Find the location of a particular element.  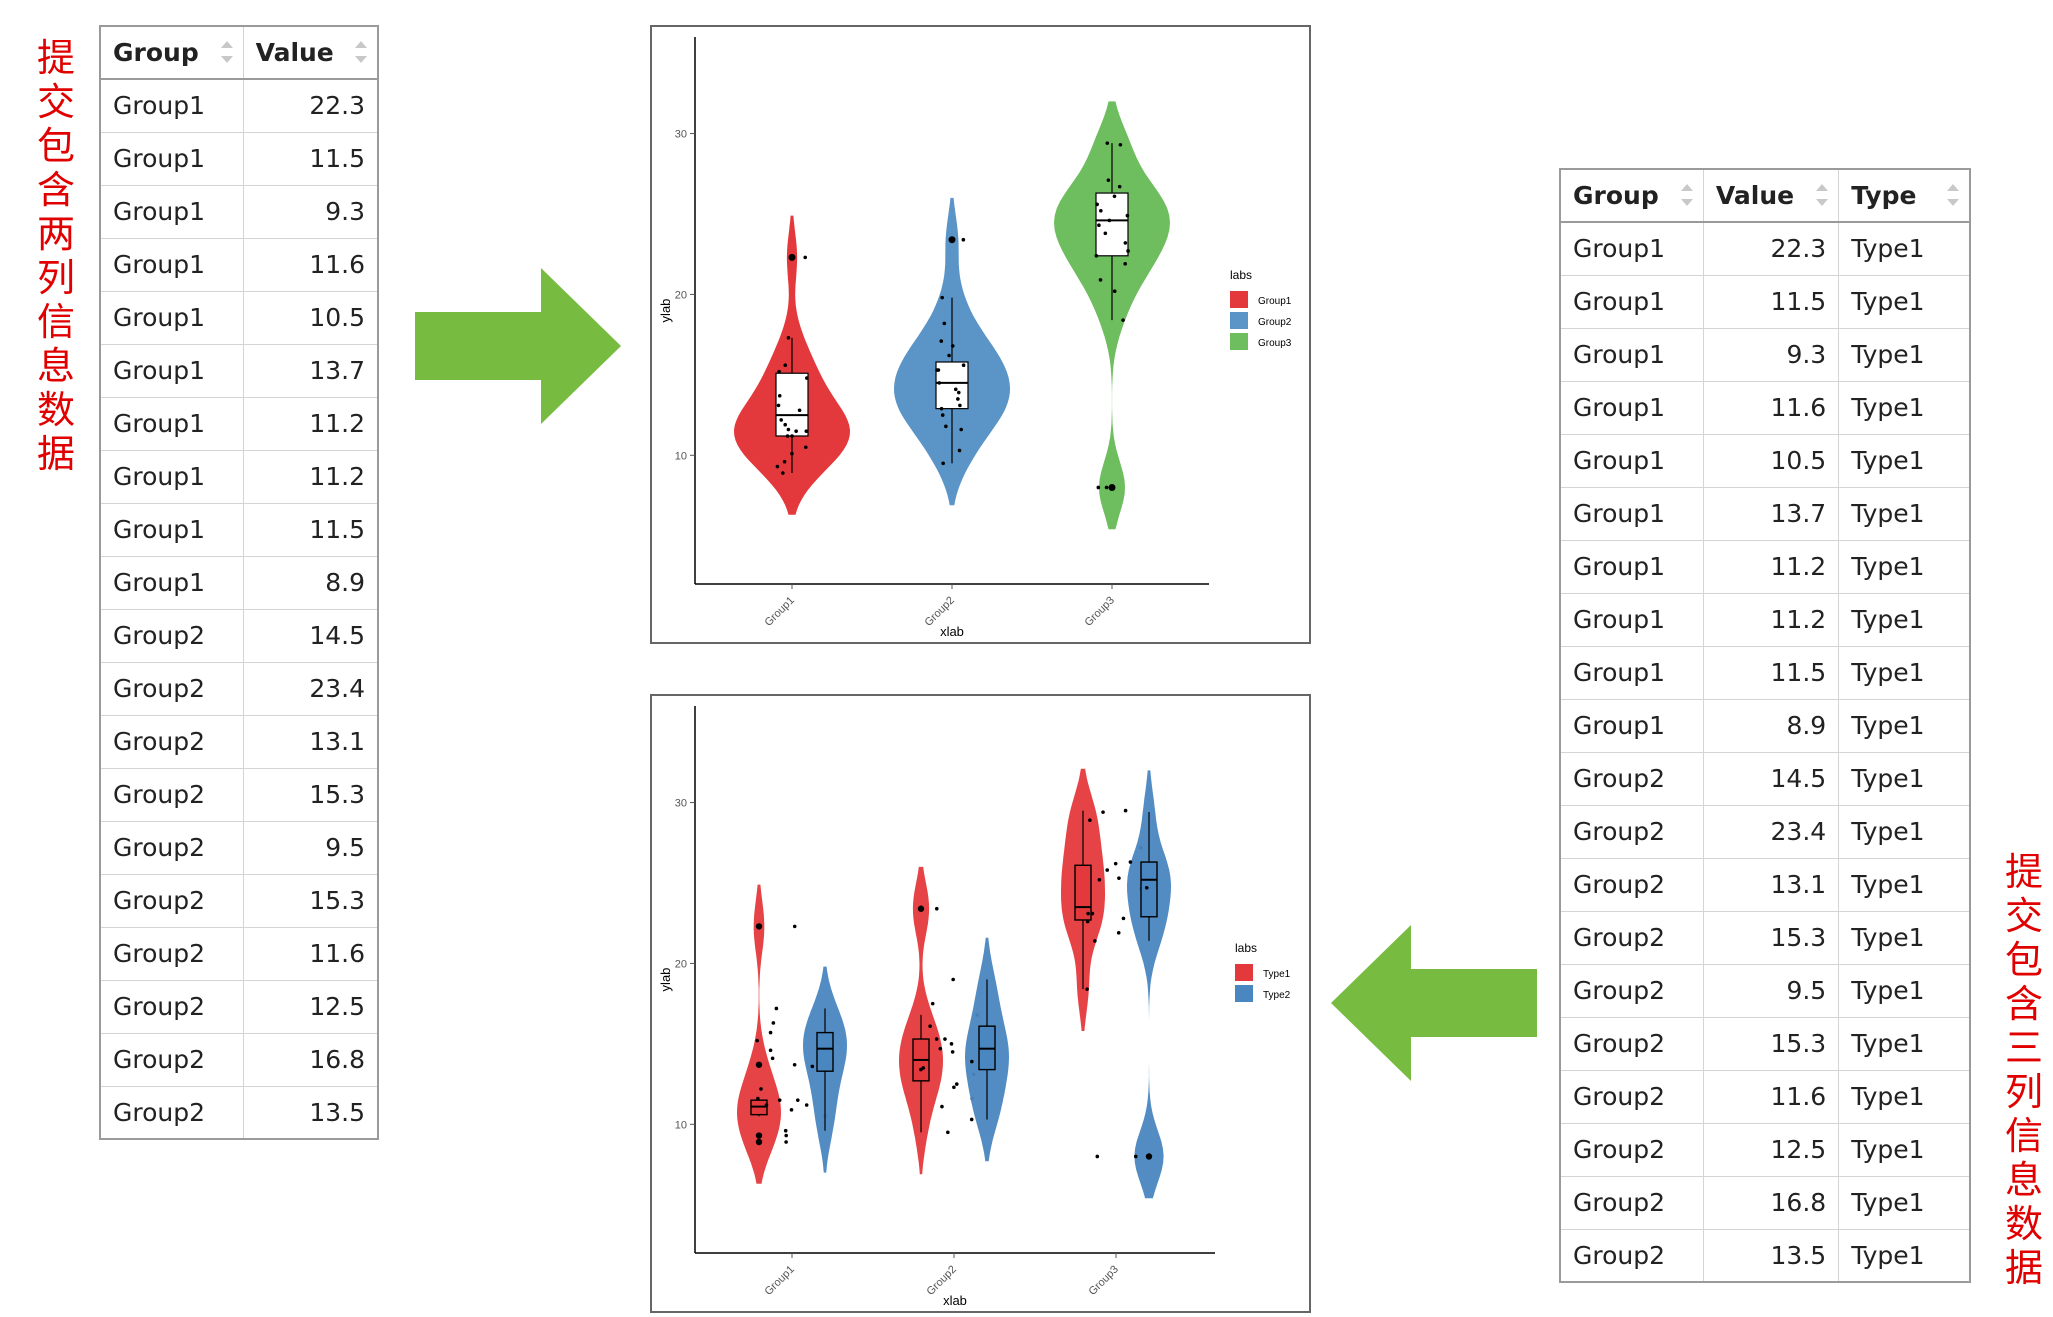

table-row: Group2 14.5 is located at coordinates (239, 635).